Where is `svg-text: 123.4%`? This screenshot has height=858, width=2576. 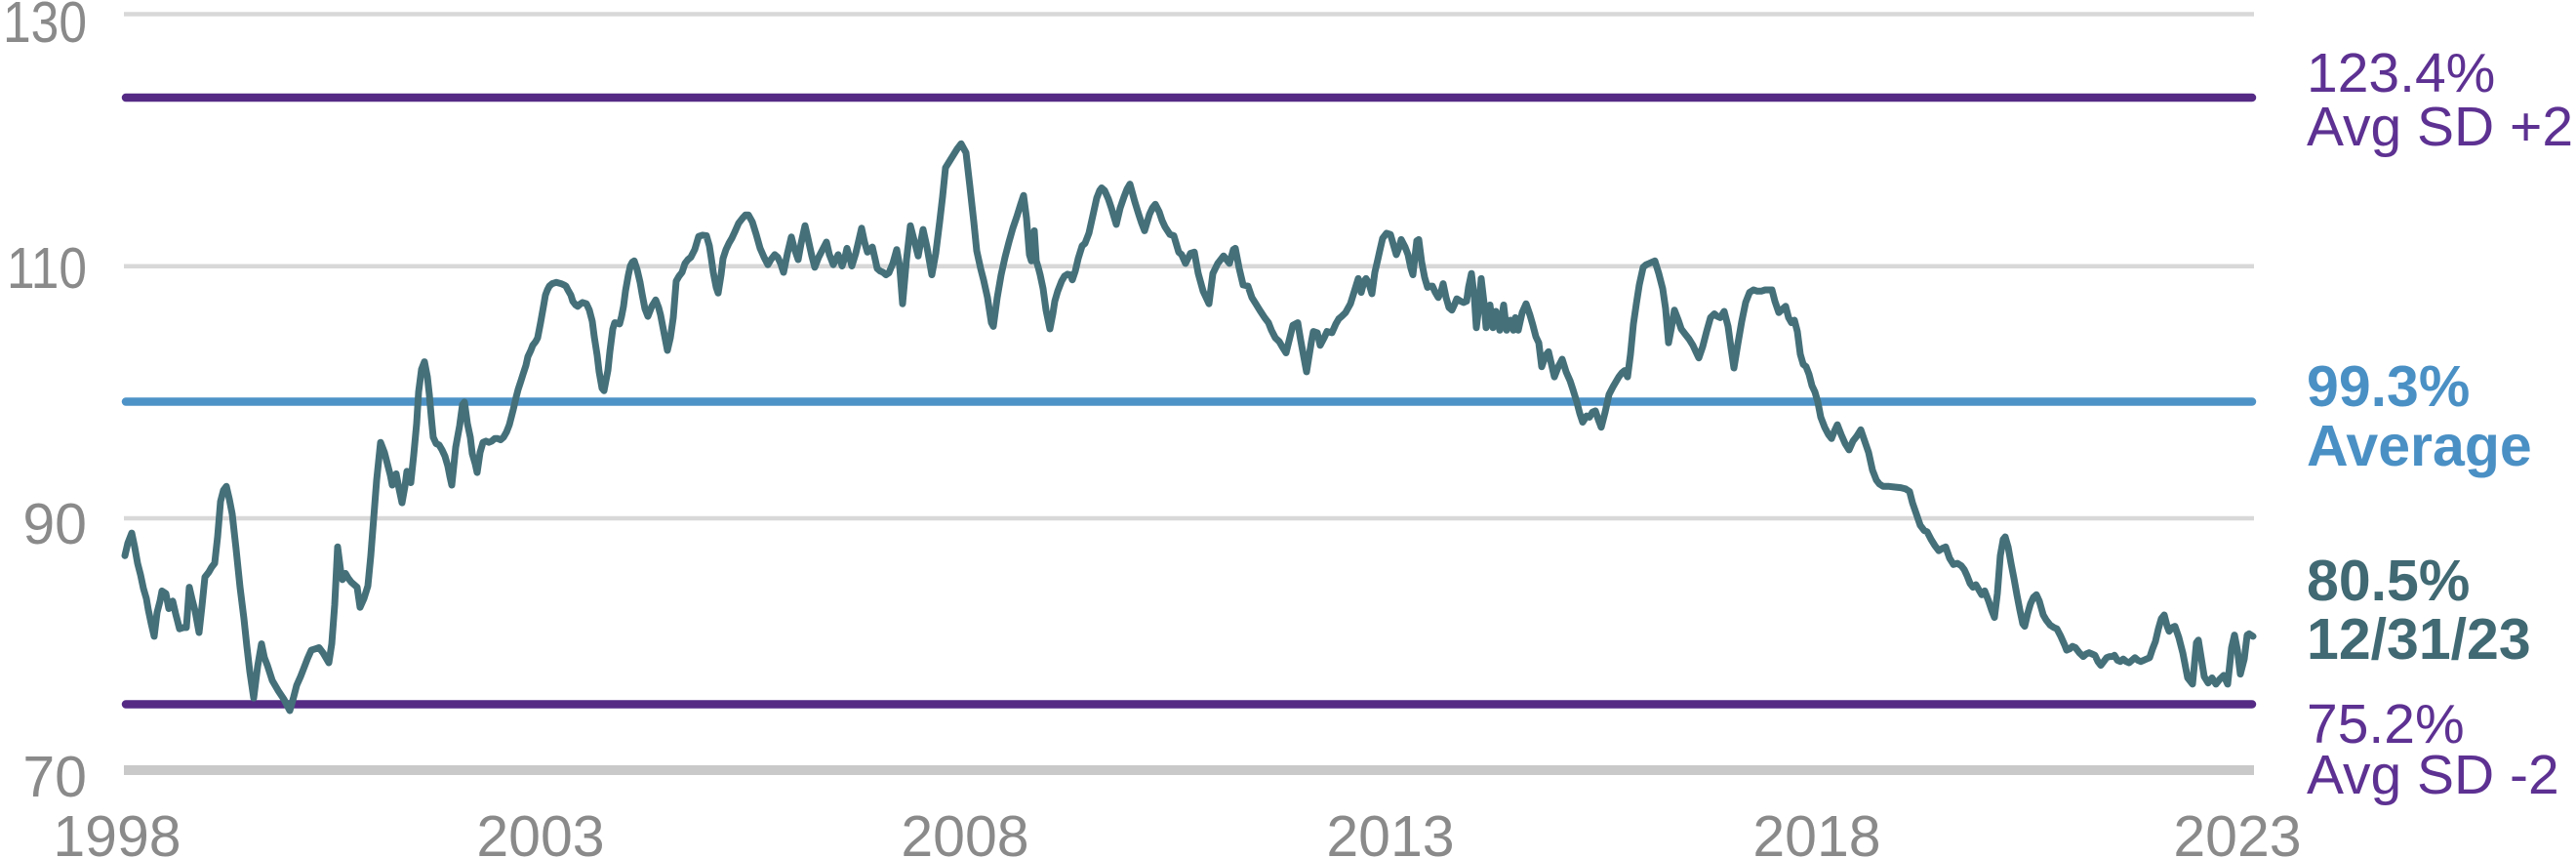 svg-text: 123.4% is located at coordinates (2401, 73).